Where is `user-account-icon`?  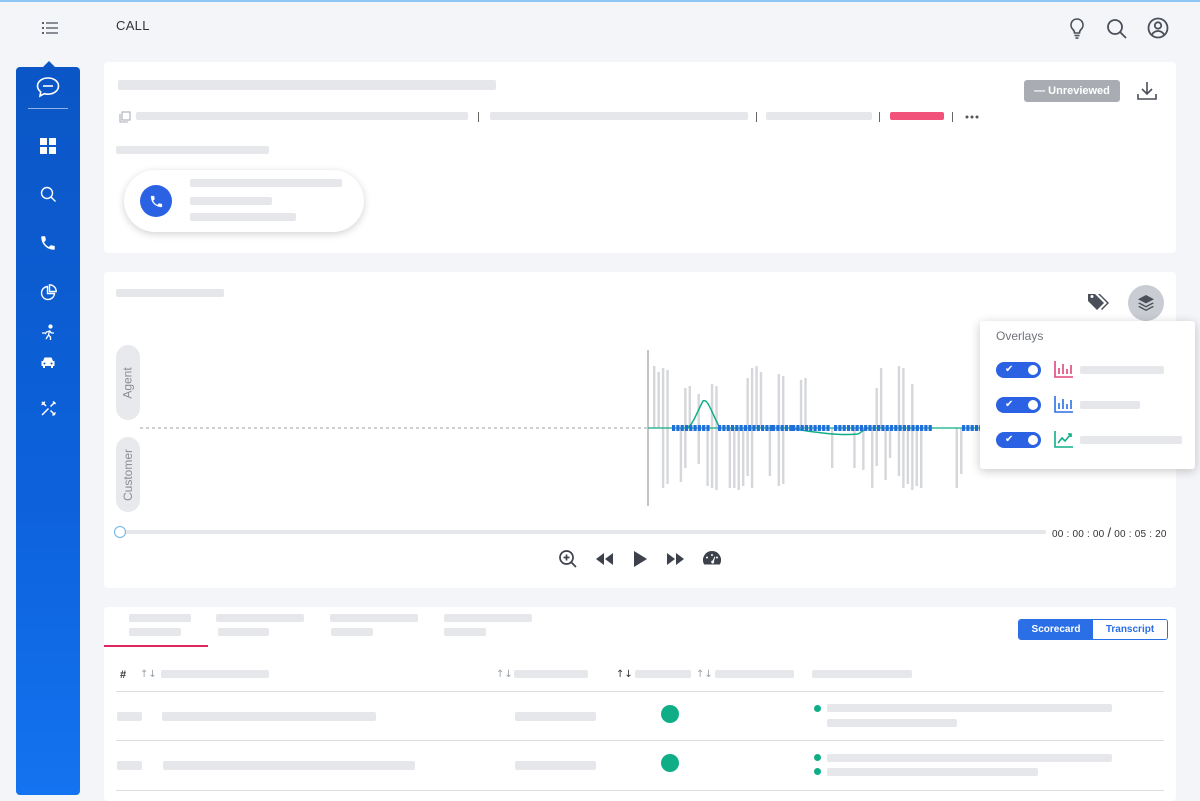 user-account-icon is located at coordinates (1158, 28).